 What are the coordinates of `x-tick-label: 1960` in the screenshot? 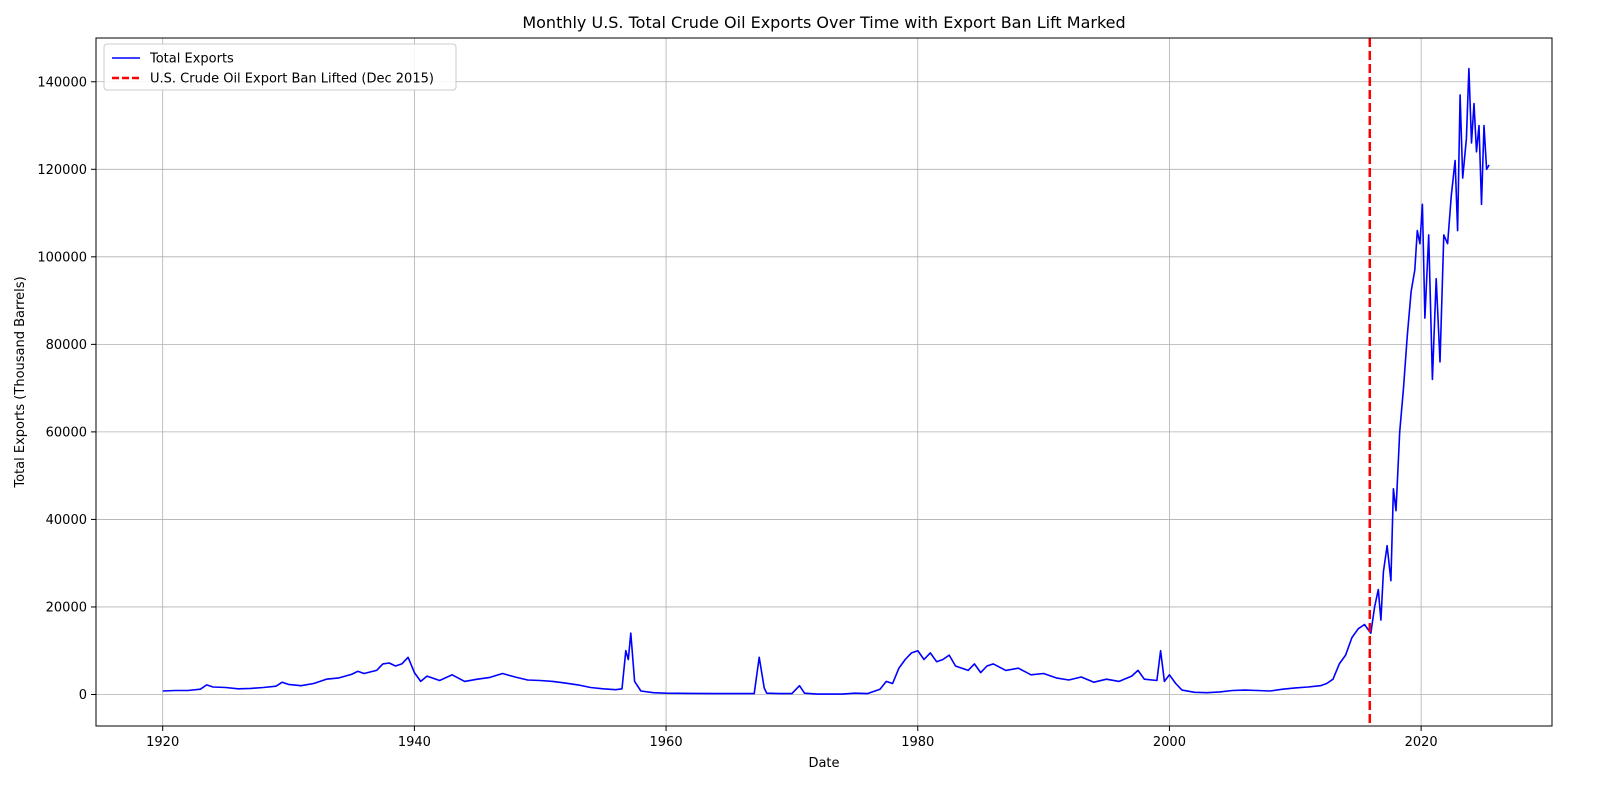 It's located at (666, 742).